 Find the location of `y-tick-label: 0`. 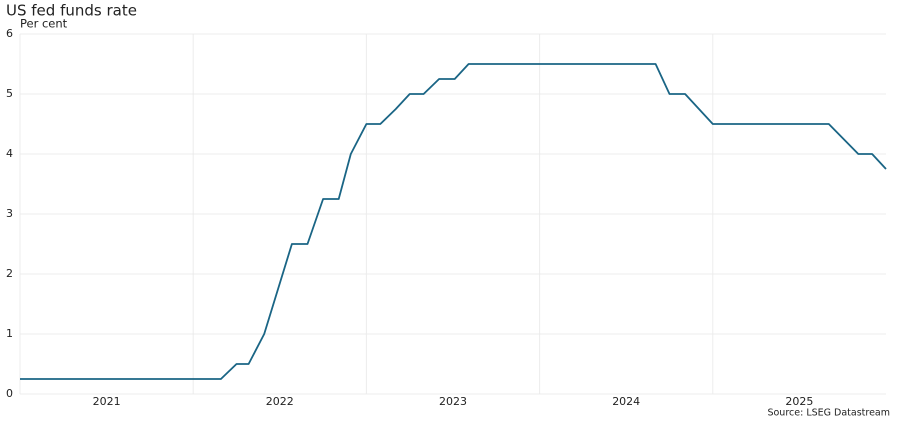

y-tick-label: 0 is located at coordinates (9, 393).